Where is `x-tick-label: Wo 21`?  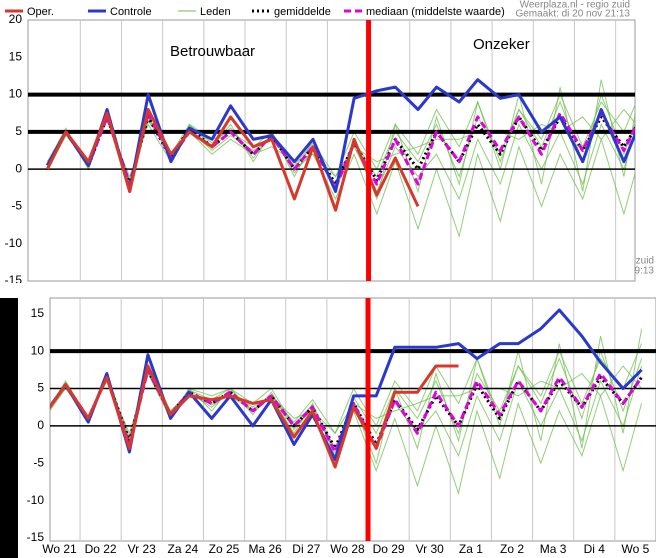 x-tick-label: Wo 21 is located at coordinates (59, 549).